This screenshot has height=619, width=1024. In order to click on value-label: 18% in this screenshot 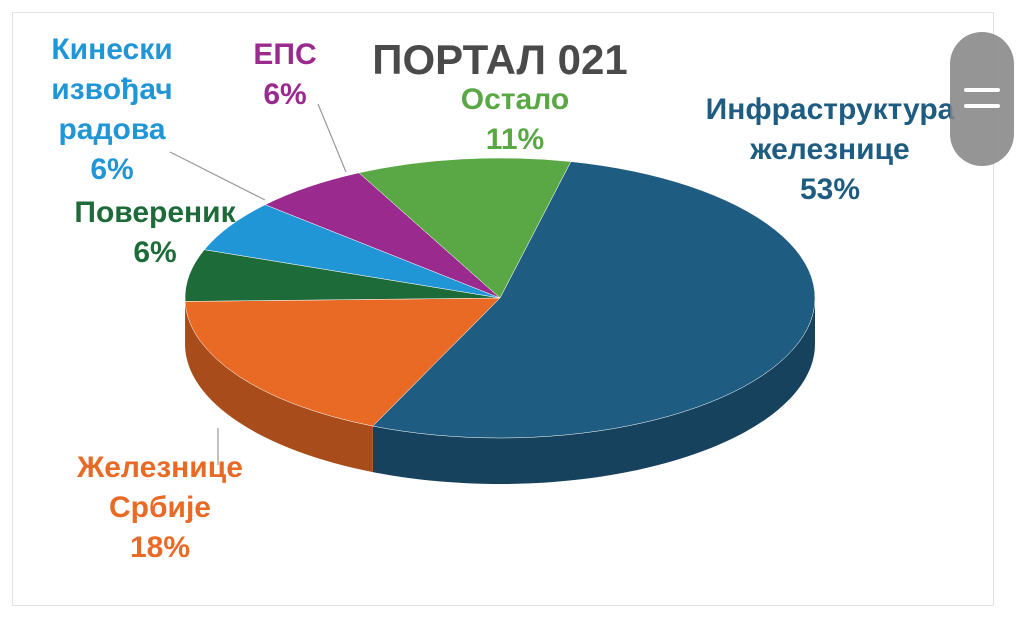, I will do `click(160, 547)`.